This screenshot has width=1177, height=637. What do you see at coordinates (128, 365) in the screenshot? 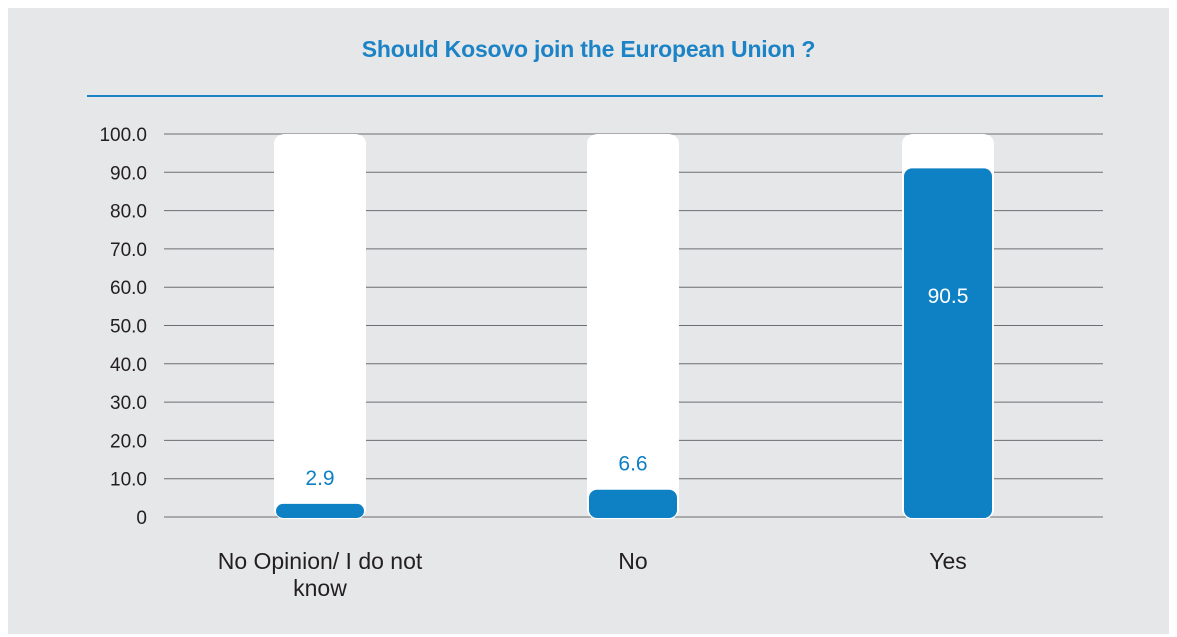
I see `y-tick-label: 40.0` at bounding box center [128, 365].